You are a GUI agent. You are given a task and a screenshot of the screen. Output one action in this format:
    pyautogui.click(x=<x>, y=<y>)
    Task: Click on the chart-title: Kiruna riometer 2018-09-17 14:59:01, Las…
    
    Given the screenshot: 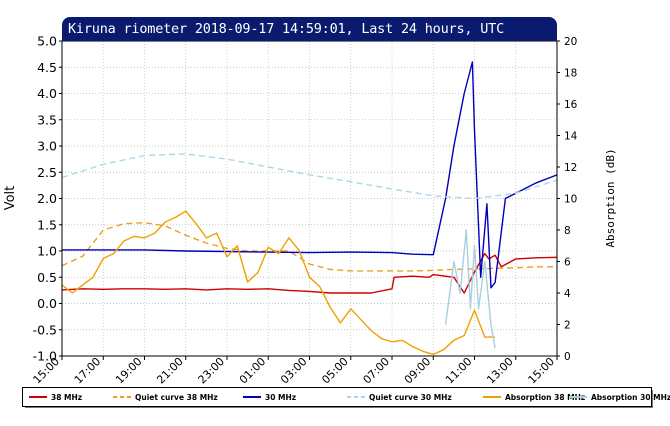 What is the action you would take?
    pyautogui.click(x=286, y=29)
    